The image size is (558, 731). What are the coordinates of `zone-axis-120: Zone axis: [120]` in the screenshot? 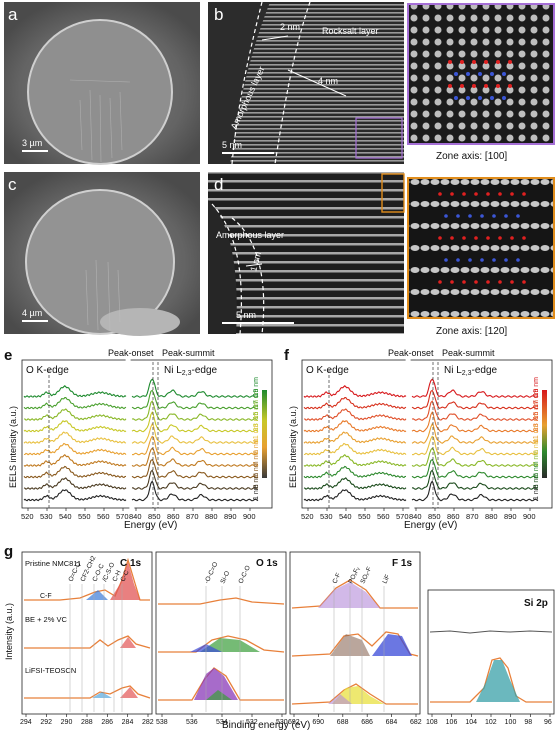 It's located at (471, 331).